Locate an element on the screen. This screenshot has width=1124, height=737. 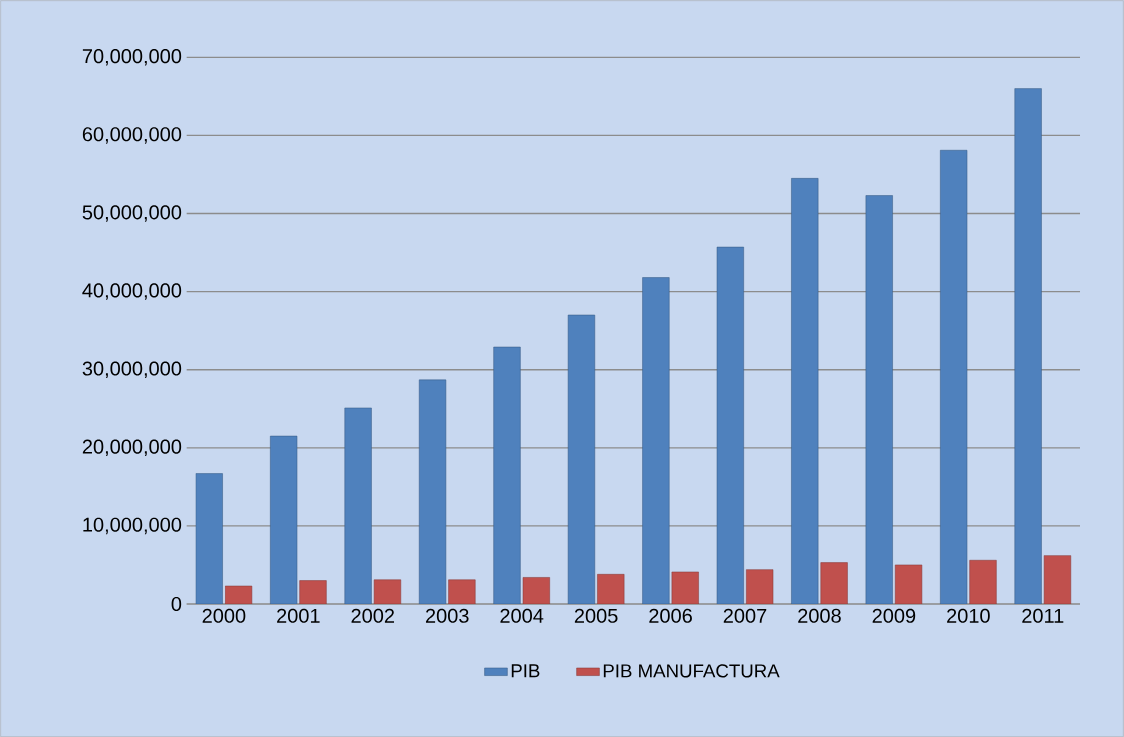
legend-label: PIB MANUFACTURA is located at coordinates (691, 671).